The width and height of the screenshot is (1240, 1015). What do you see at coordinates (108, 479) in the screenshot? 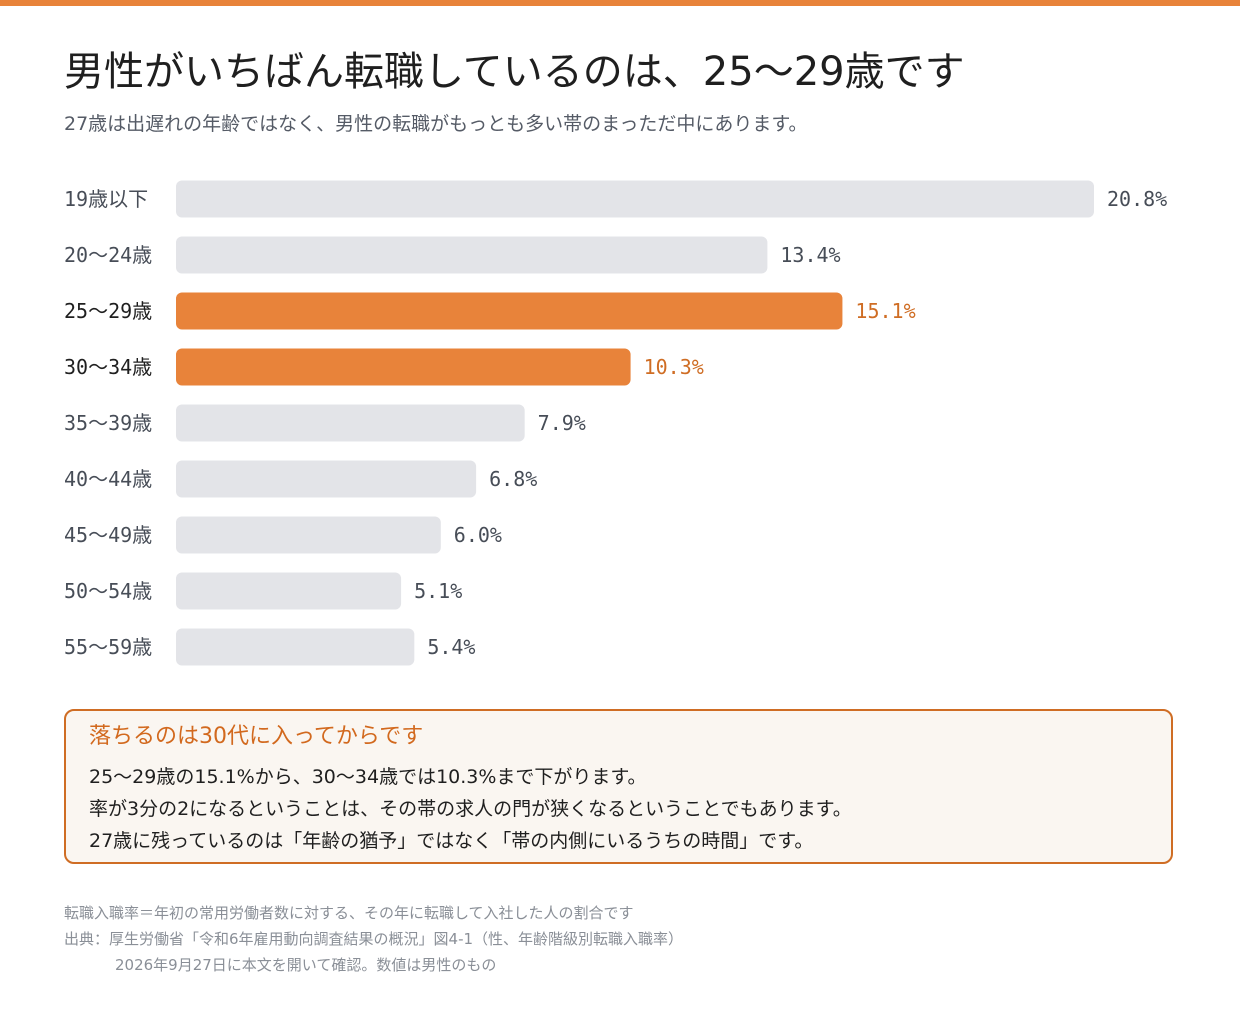
I see `category-label: 40〜44歳` at bounding box center [108, 479].